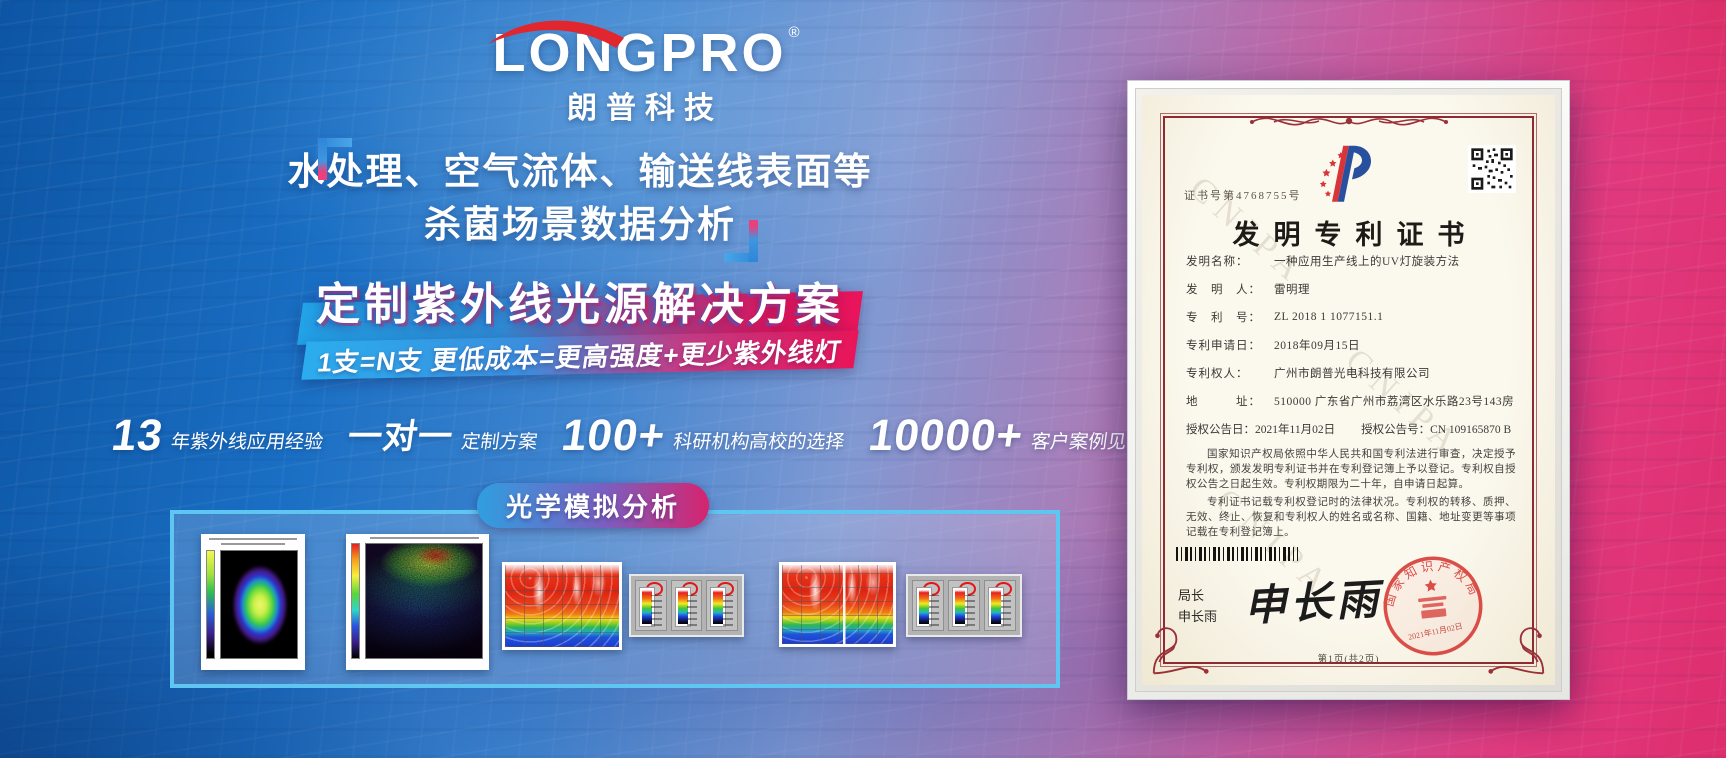 The width and height of the screenshot is (1726, 758). Describe the element at coordinates (260, 605) in the screenshot. I see `beam-blob` at that location.